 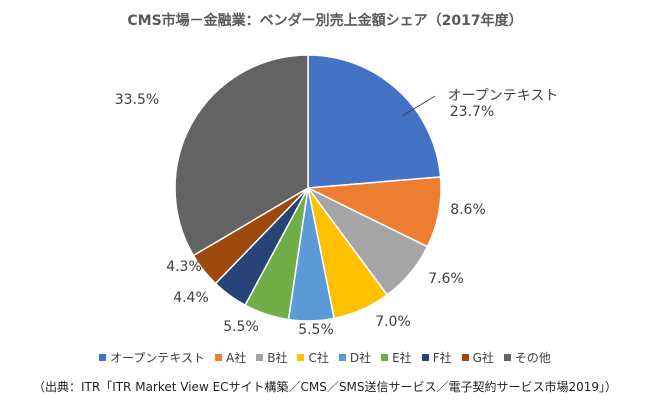 I want to click on legend-item-7: G社, so click(x=477, y=357).